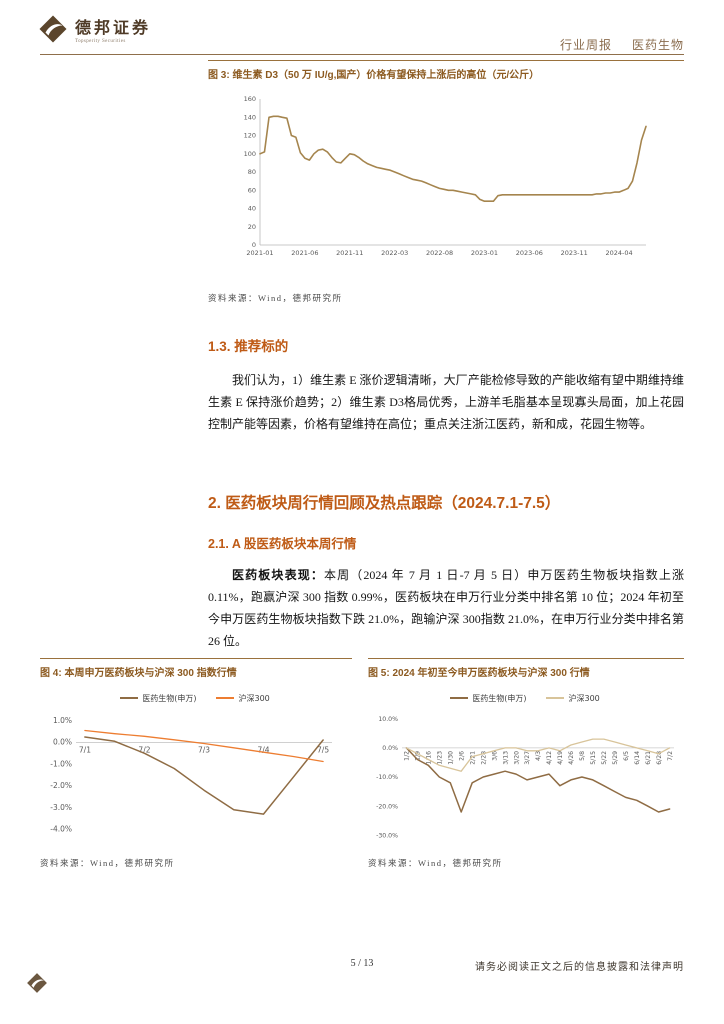 The width and height of the screenshot is (724, 1024). Describe the element at coordinates (439, 253) in the screenshot. I see `svg-text: 2022-08` at that location.